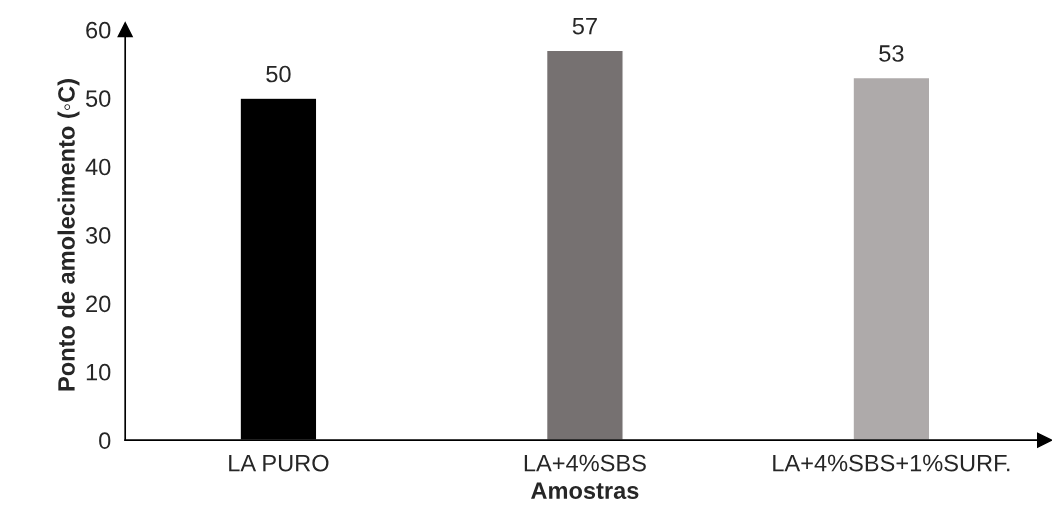  Describe the element at coordinates (891, 53) in the screenshot. I see `data-label: 53` at that location.